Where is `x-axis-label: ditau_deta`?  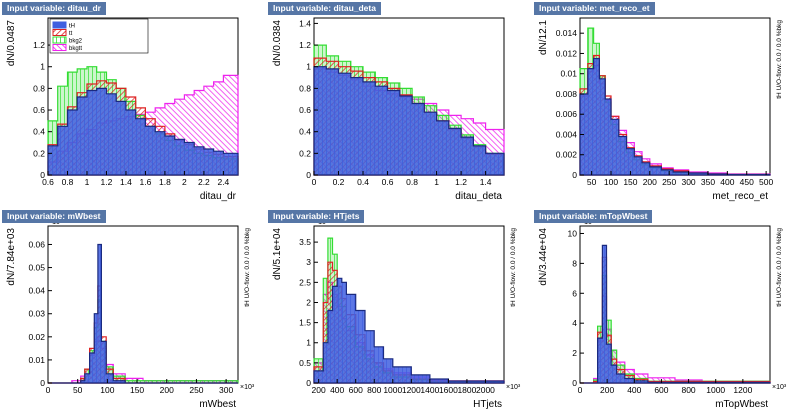 x-axis-label: ditau_deta is located at coordinates (478, 196).